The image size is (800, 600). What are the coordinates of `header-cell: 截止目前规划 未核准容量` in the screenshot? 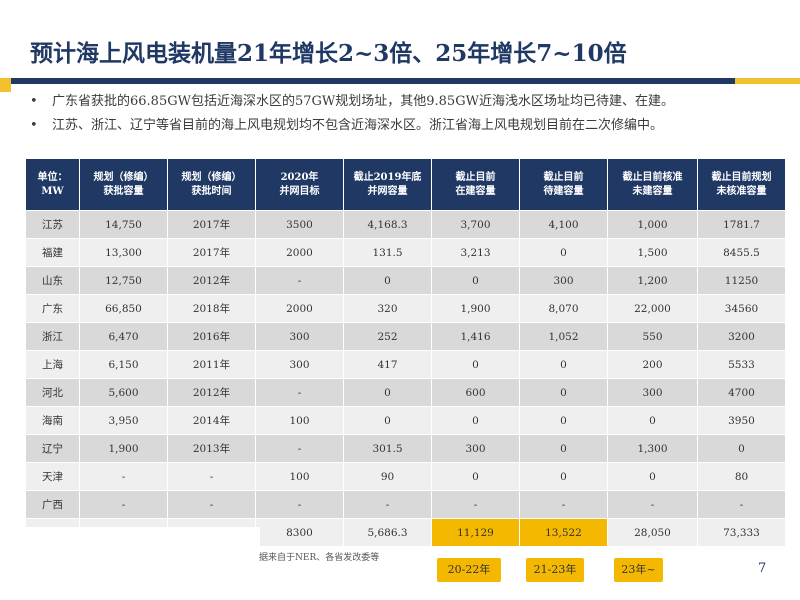 It's located at (741, 184).